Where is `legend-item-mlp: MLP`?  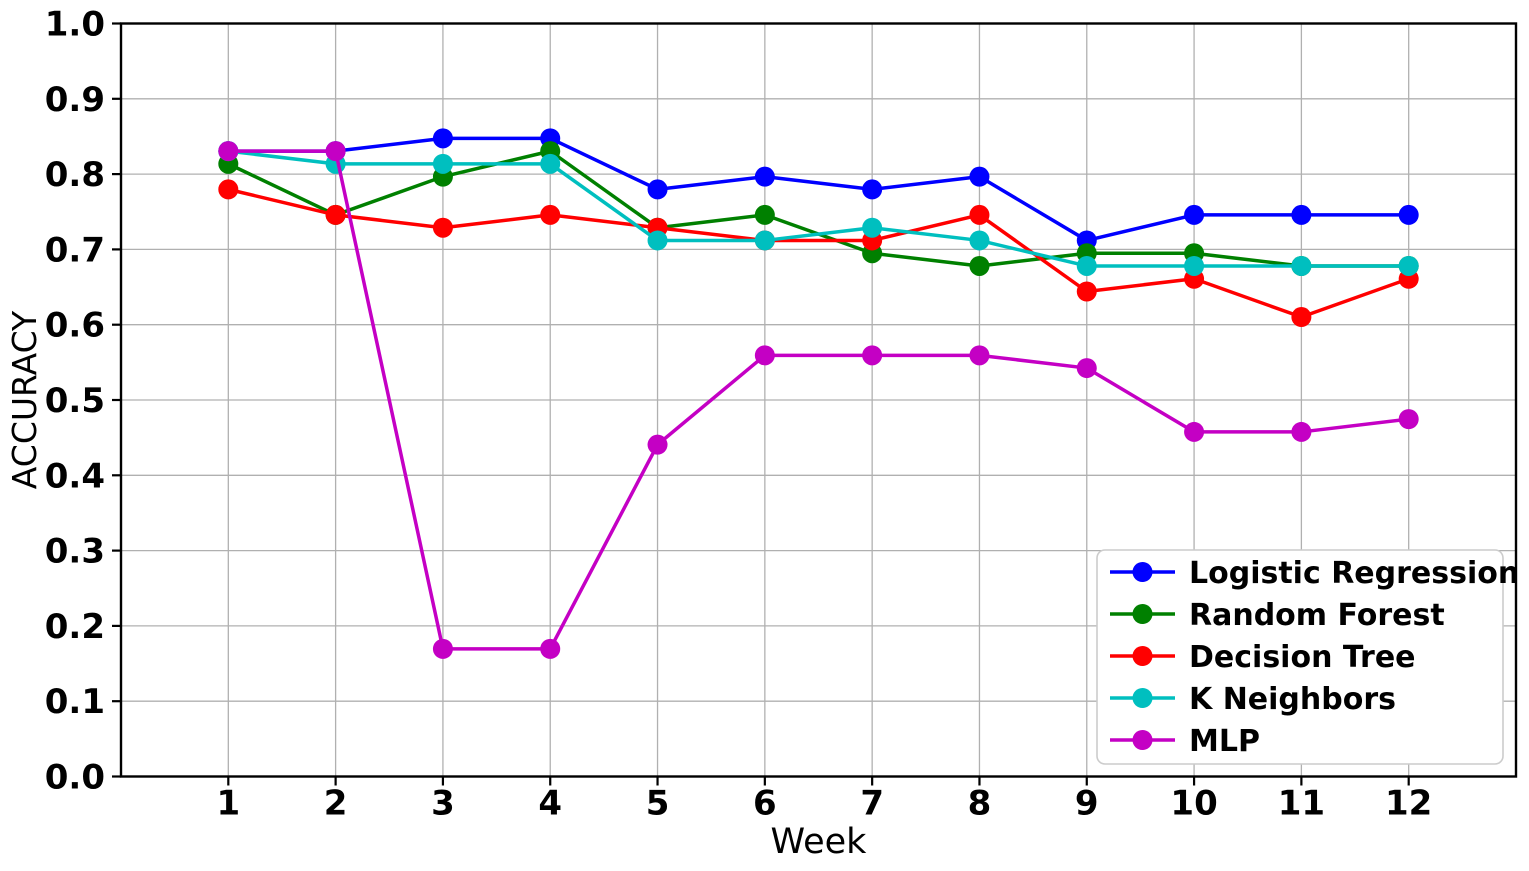 legend-item-mlp: MLP is located at coordinates (1185, 741).